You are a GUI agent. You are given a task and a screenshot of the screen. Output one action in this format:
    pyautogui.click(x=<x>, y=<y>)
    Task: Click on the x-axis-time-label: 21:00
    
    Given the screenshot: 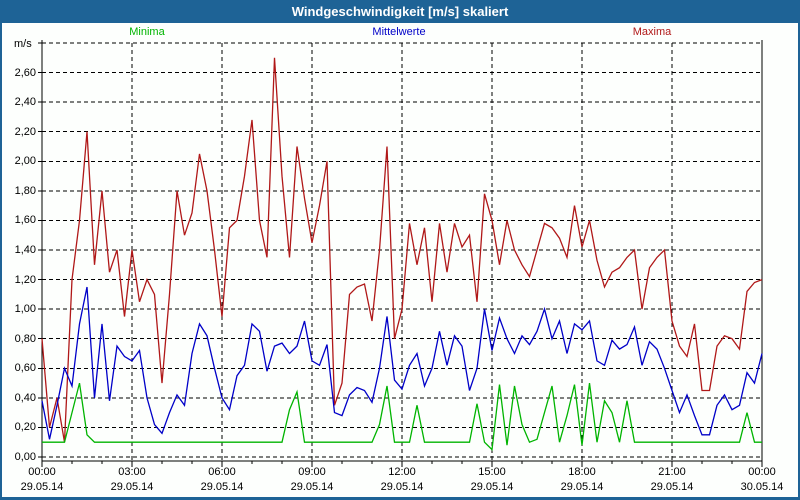 What is the action you would take?
    pyautogui.click(x=672, y=472)
    